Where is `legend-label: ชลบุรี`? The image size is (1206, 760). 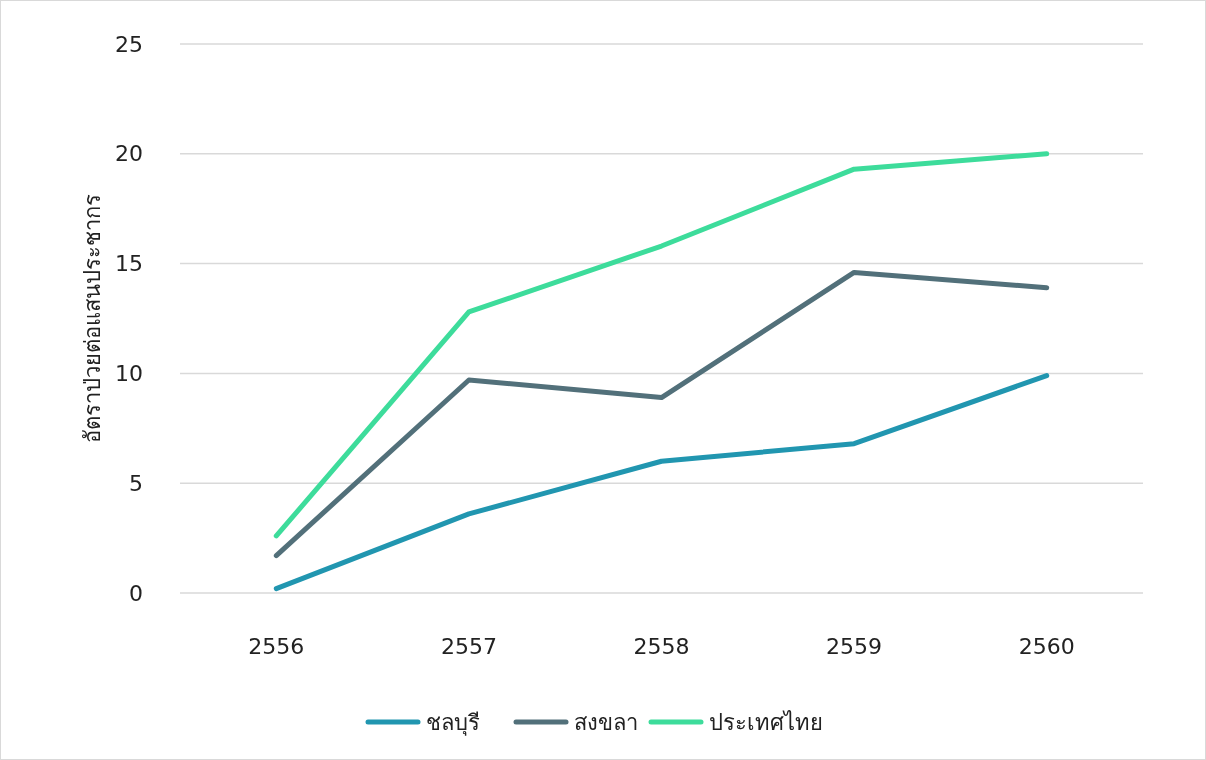
legend-label: ชลบุรี is located at coordinates (453, 722).